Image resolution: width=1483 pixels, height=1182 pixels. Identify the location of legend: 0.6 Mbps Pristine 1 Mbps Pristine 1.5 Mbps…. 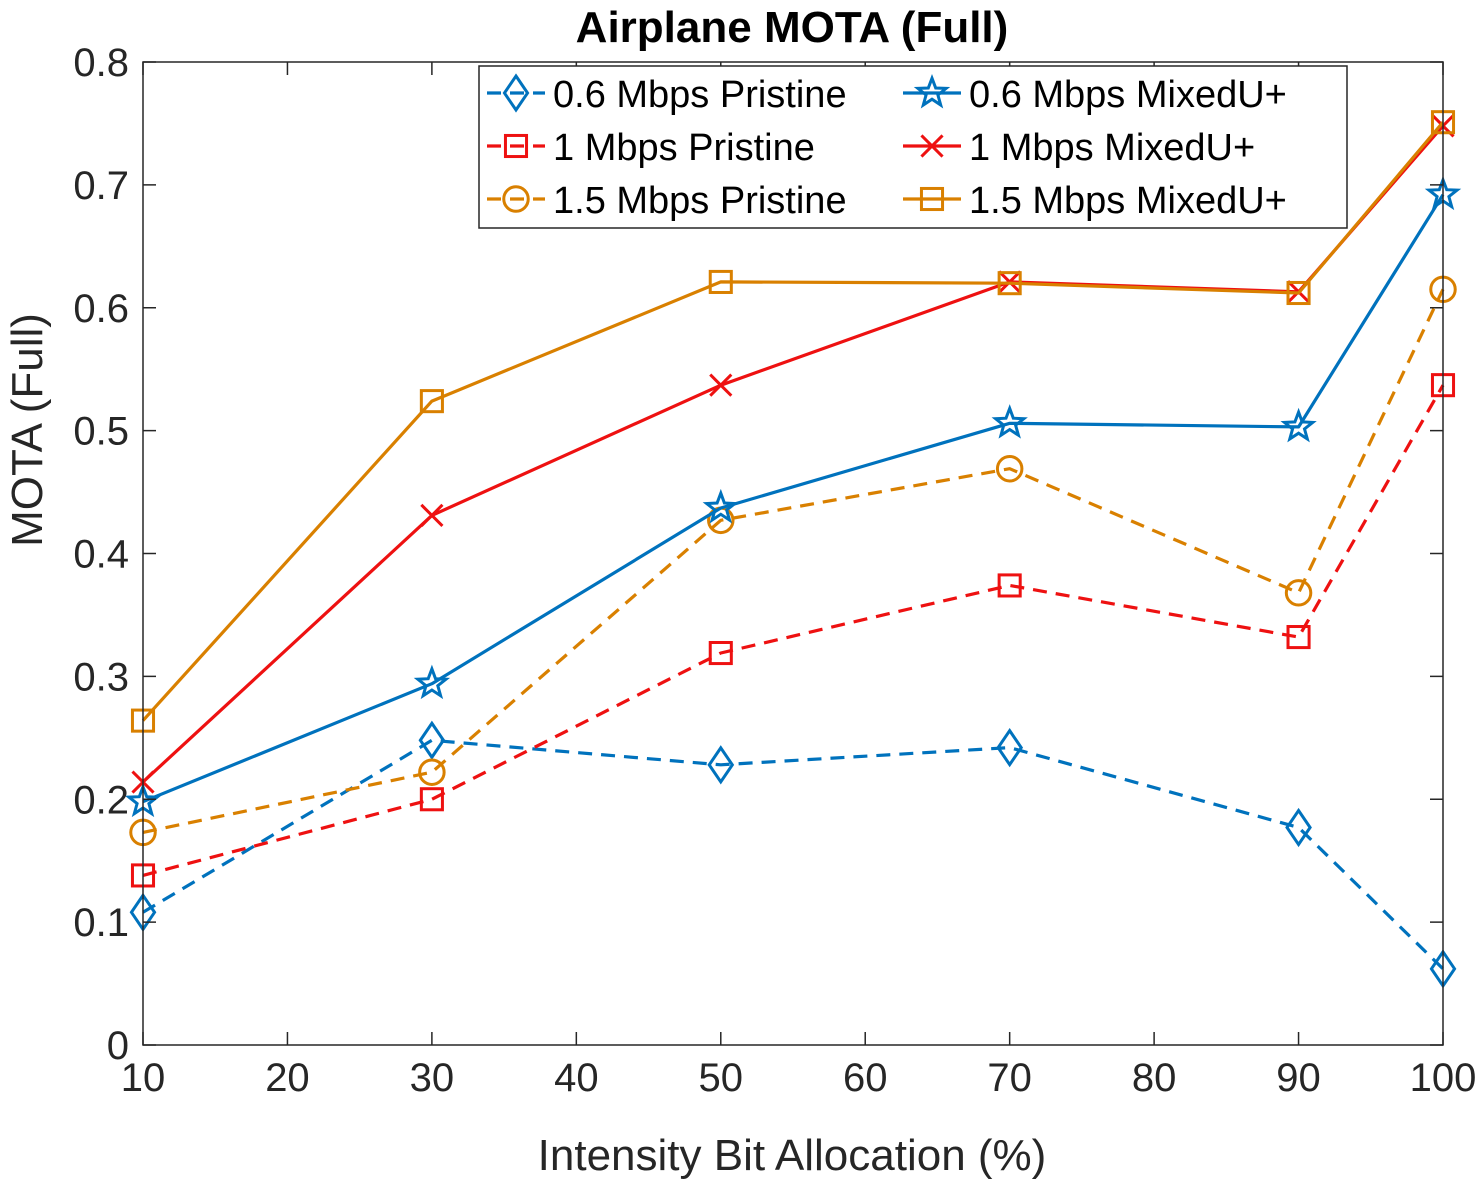
(913, 147).